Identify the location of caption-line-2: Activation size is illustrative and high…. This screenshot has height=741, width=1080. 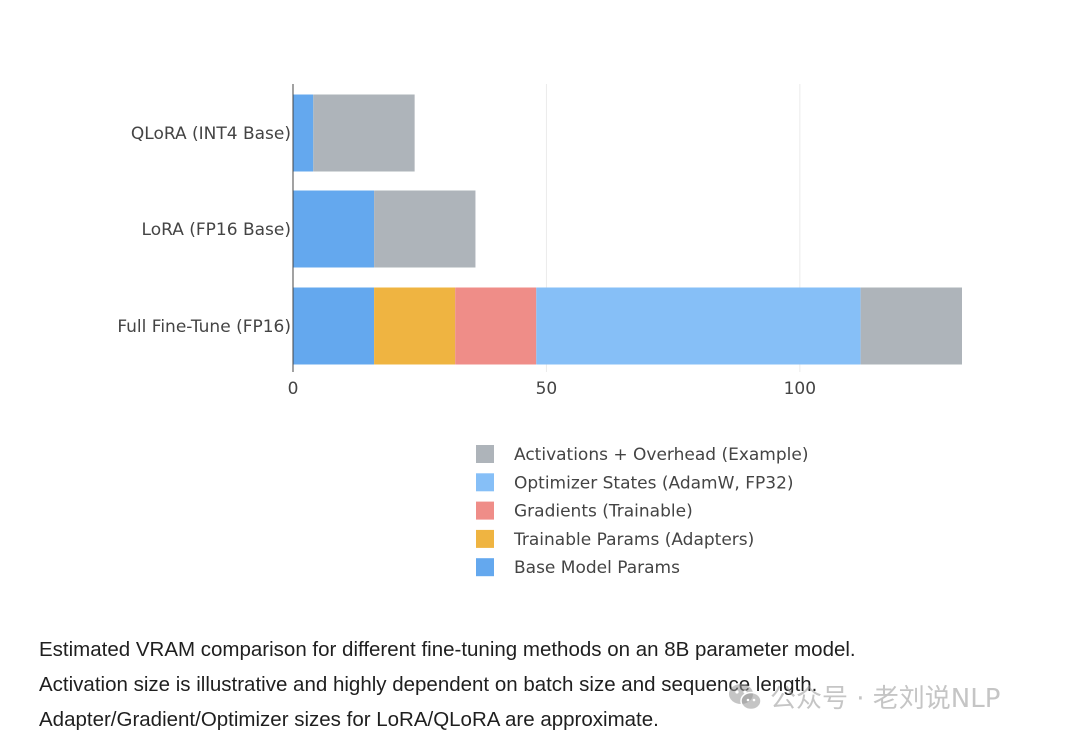
(428, 684).